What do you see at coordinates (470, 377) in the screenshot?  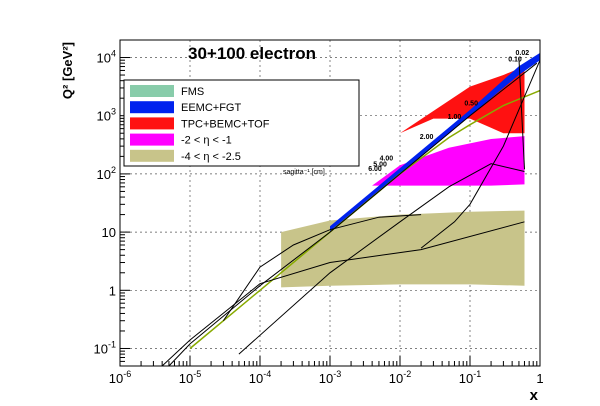 I see `x-tick-label: 10⁻¹` at bounding box center [470, 377].